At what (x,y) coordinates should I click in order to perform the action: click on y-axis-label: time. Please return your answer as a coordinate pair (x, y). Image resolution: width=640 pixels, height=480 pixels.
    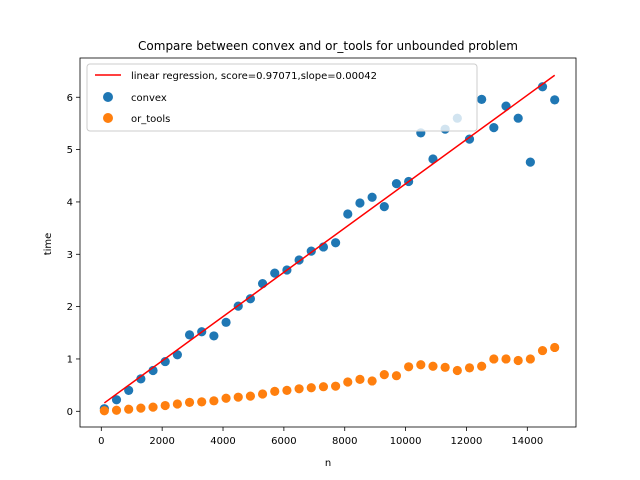
    Looking at the image, I should click on (48, 244).